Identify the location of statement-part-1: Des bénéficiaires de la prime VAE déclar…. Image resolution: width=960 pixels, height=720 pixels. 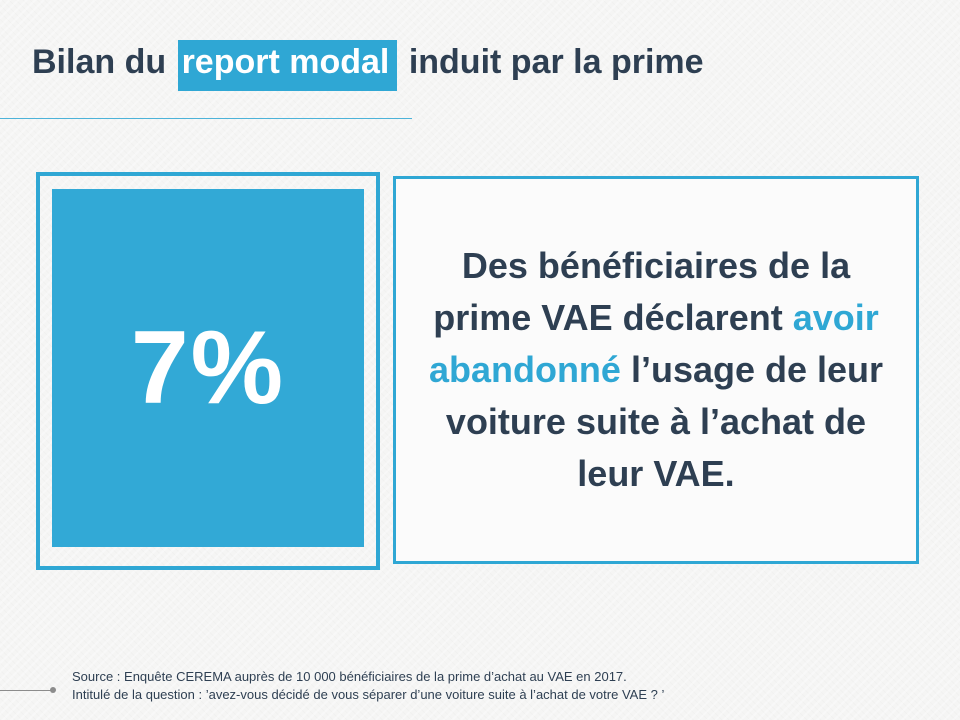
(642, 292).